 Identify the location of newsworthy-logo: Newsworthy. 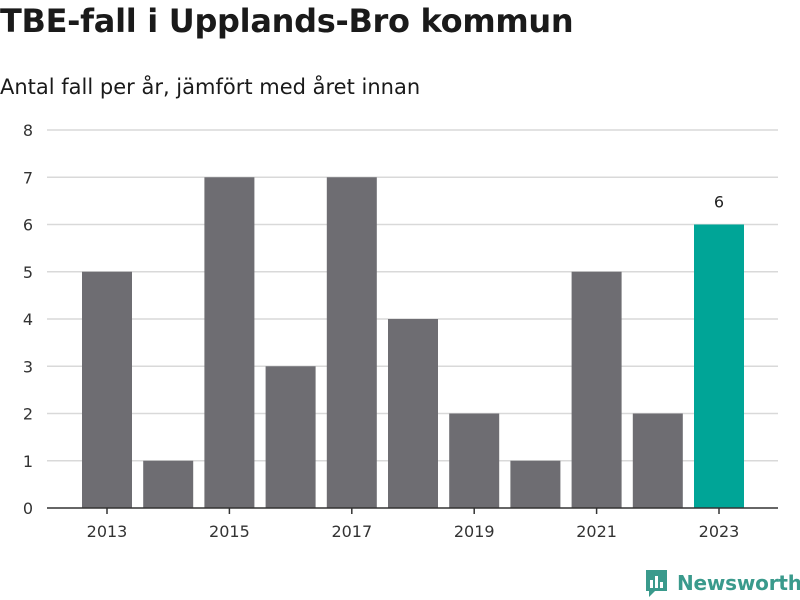
(722, 583).